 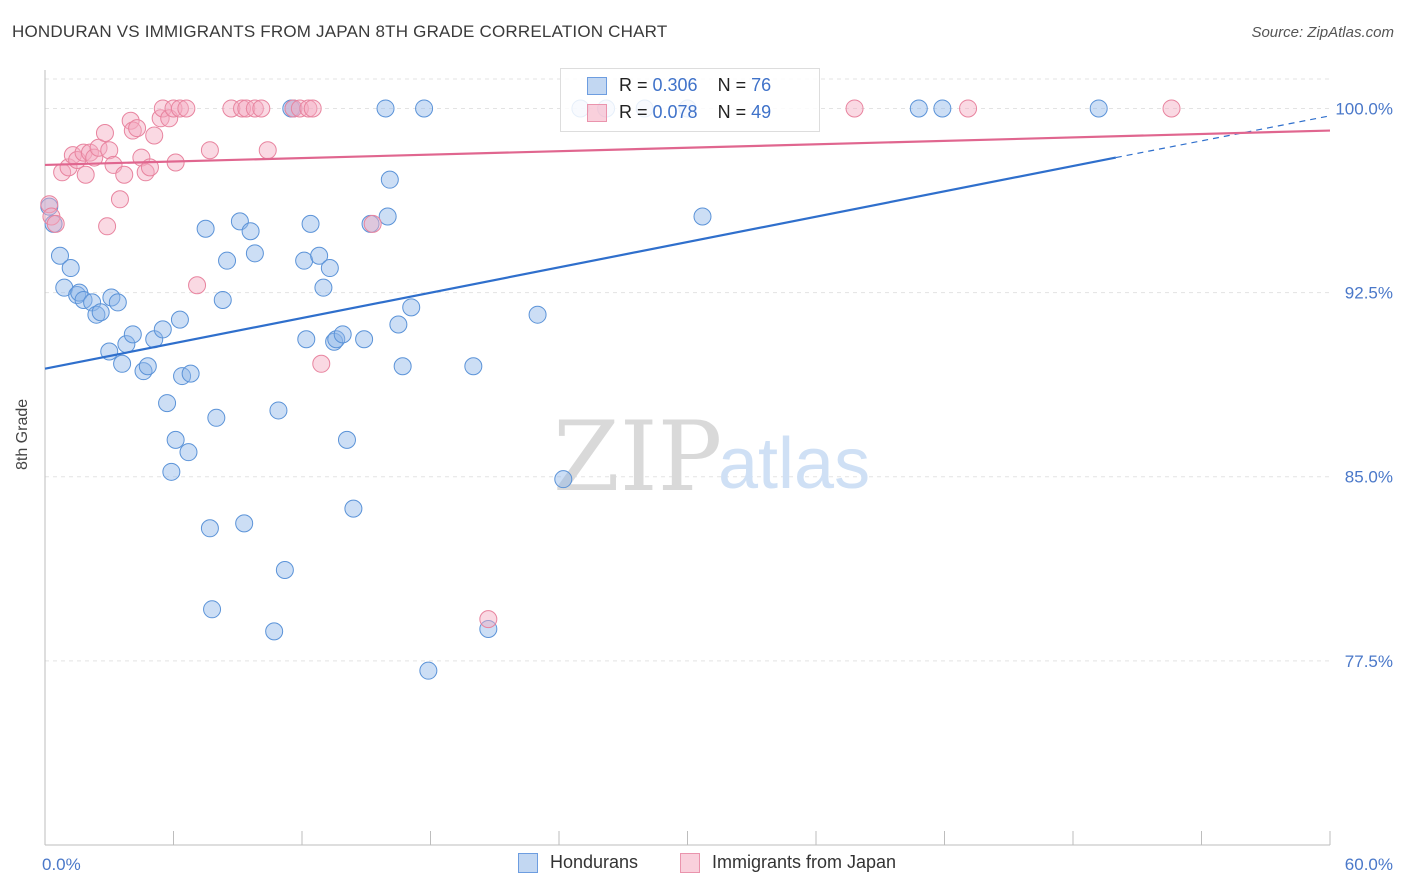 What do you see at coordinates (794, 464) in the screenshot?
I see `watermark-atlas: atlas` at bounding box center [794, 464].